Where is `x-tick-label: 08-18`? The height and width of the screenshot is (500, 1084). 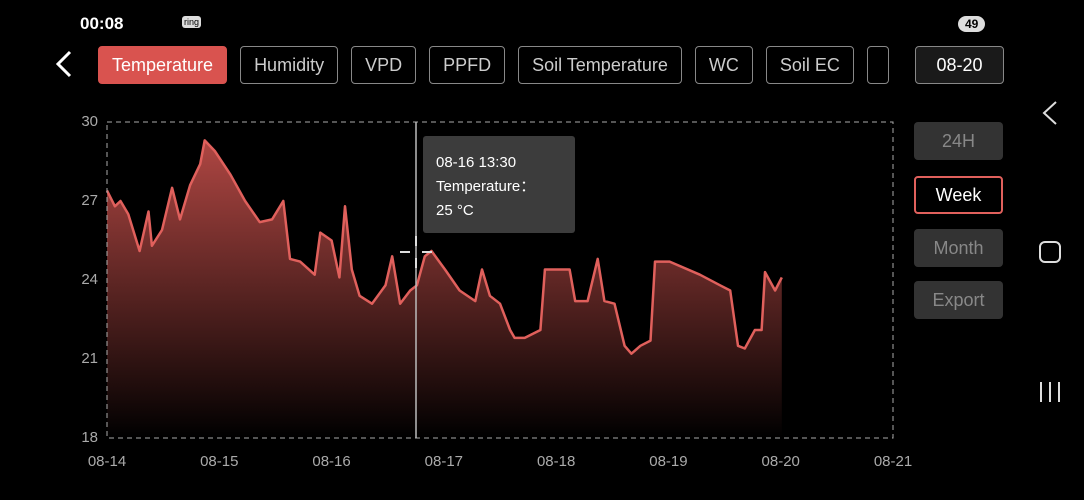 x-tick-label: 08-18 is located at coordinates (556, 461).